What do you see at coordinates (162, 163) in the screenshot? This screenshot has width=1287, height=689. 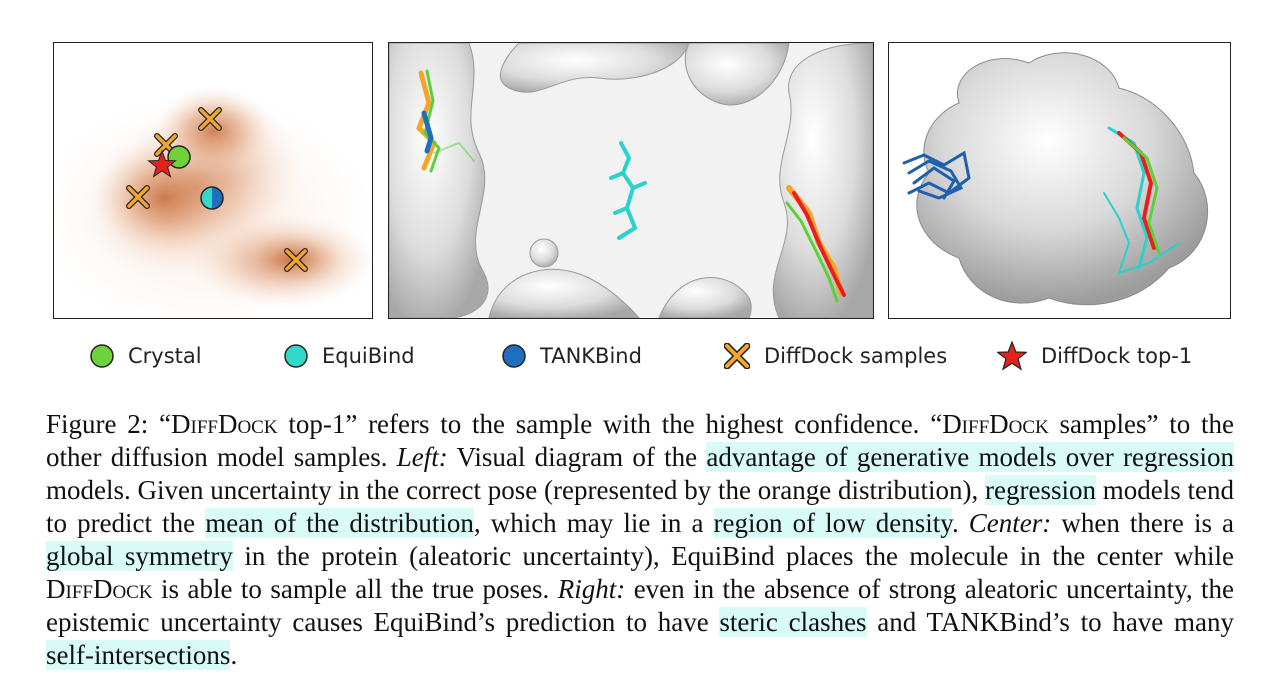 I see `diffdock-top1-star-icon` at bounding box center [162, 163].